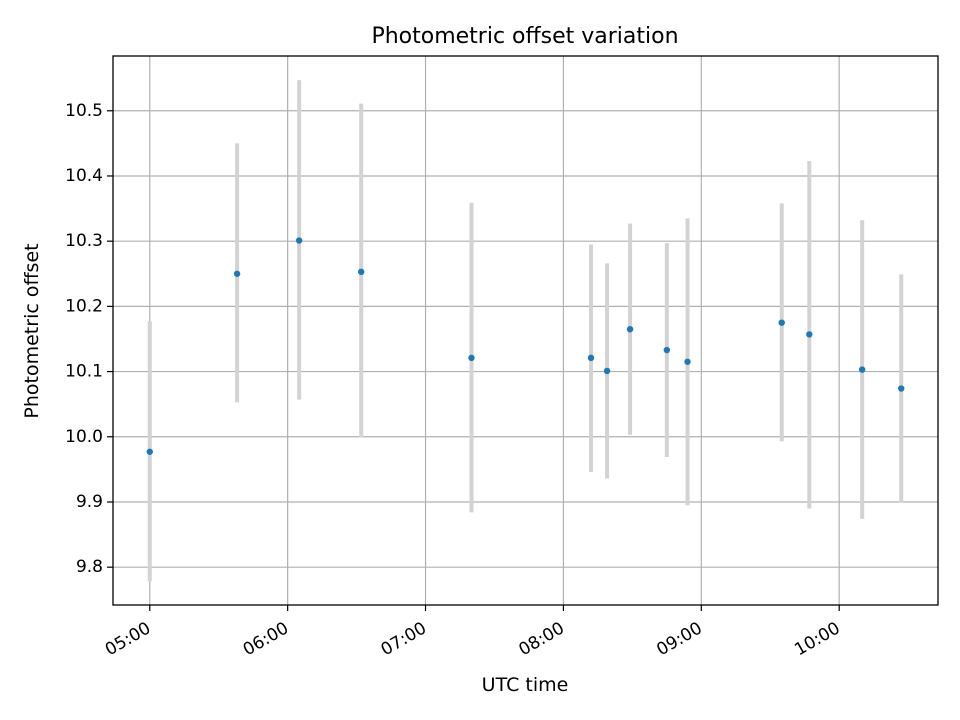  I want to click on x-axis-label: UTC time, so click(525, 685).